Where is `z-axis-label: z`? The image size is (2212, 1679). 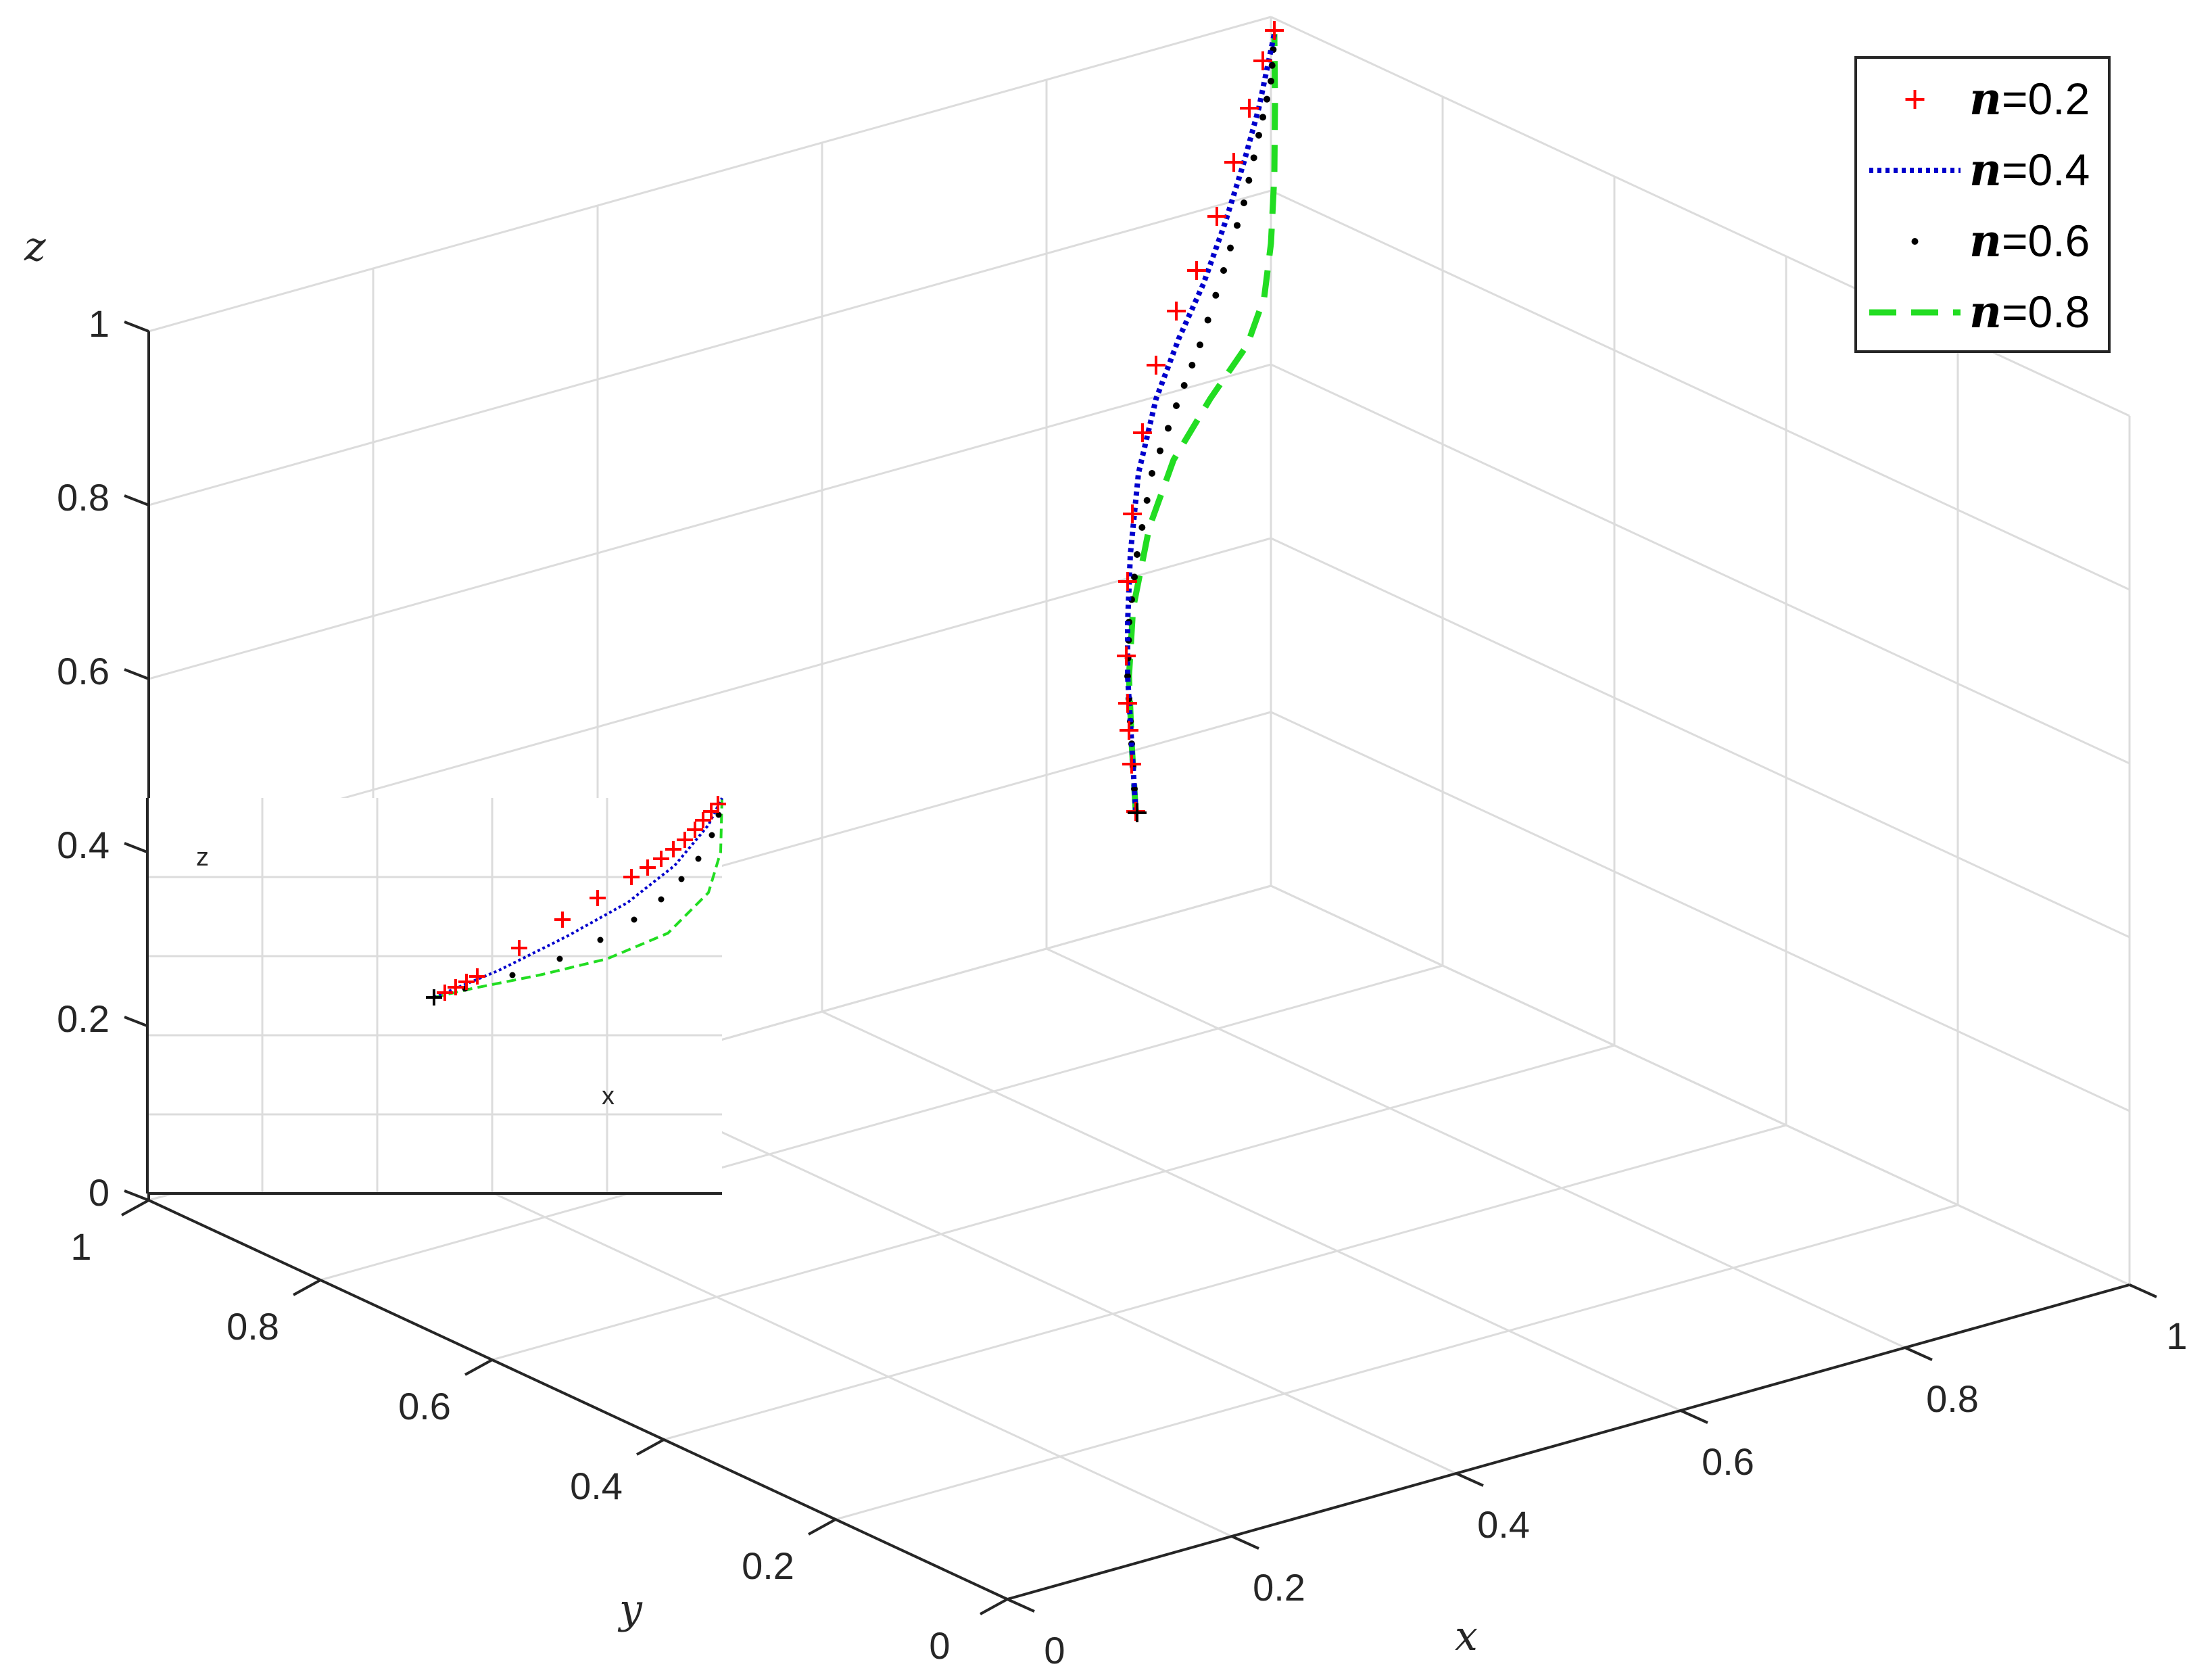 z-axis-label: z is located at coordinates (35, 246).